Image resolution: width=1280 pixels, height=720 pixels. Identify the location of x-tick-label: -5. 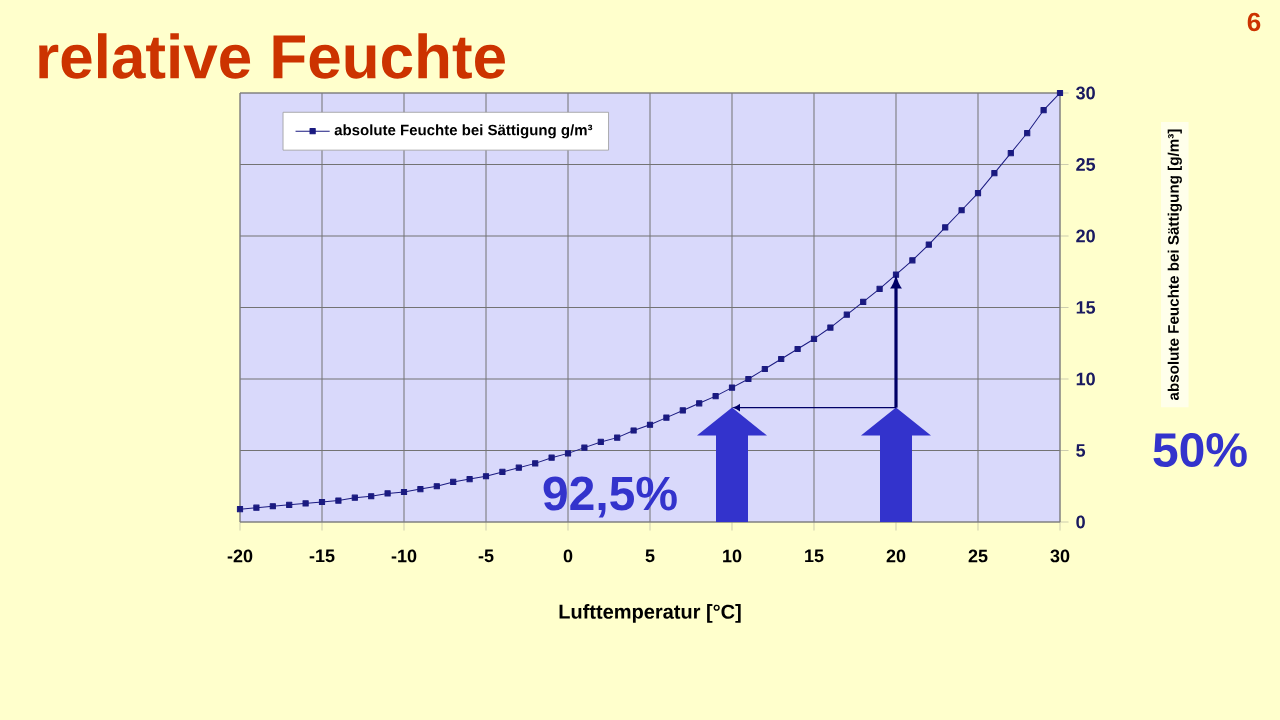
(486, 556).